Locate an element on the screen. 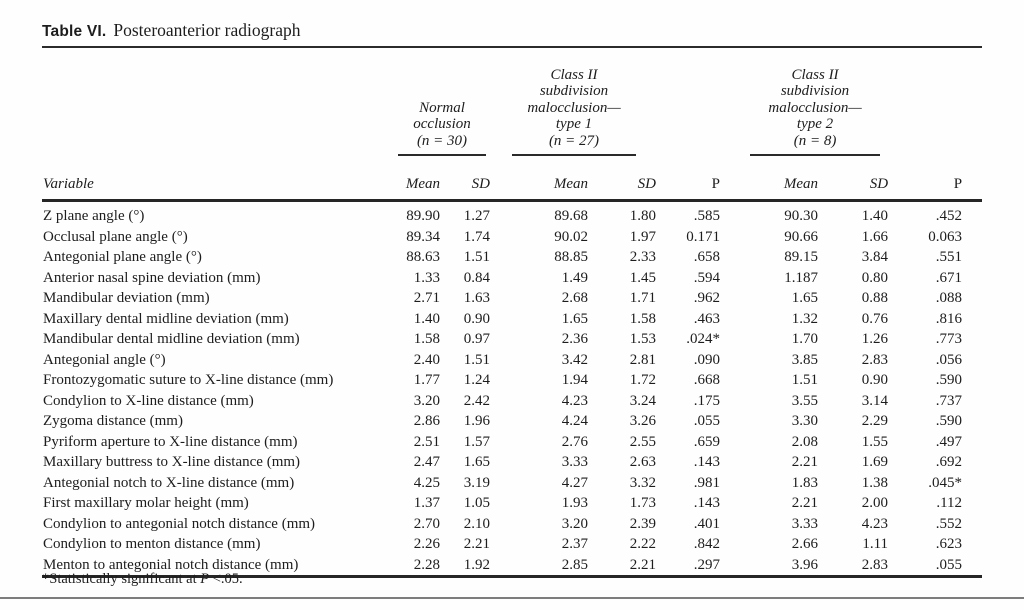 This screenshot has height=610, width=1024. value-cell: 2.08 is located at coordinates (805, 441).